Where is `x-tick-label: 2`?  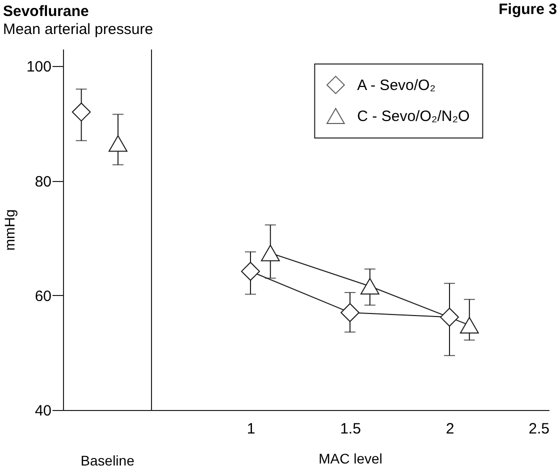 x-tick-label: 2 is located at coordinates (450, 429).